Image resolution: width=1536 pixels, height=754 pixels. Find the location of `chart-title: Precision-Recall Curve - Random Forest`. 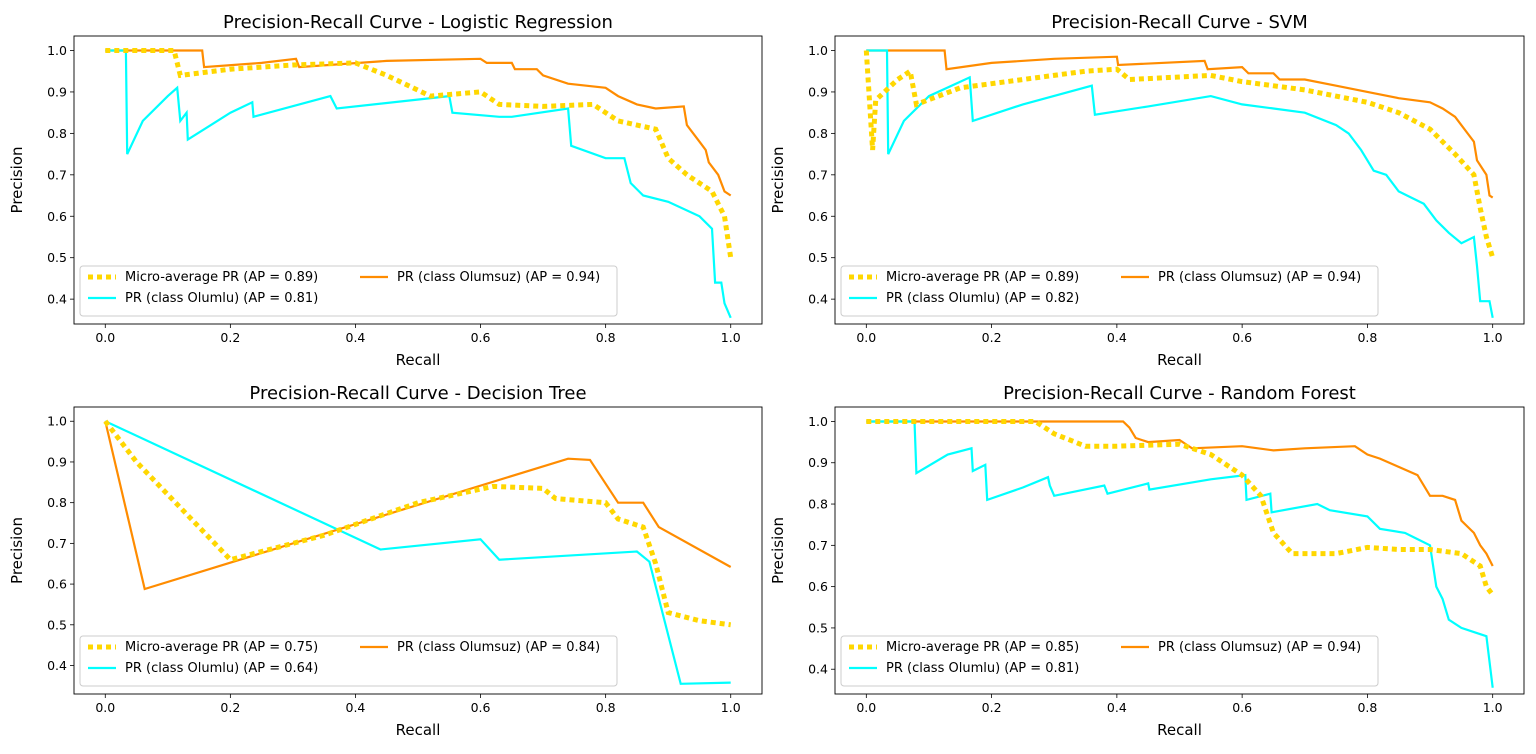

chart-title: Precision-Recall Curve - Random Forest is located at coordinates (1179, 393).